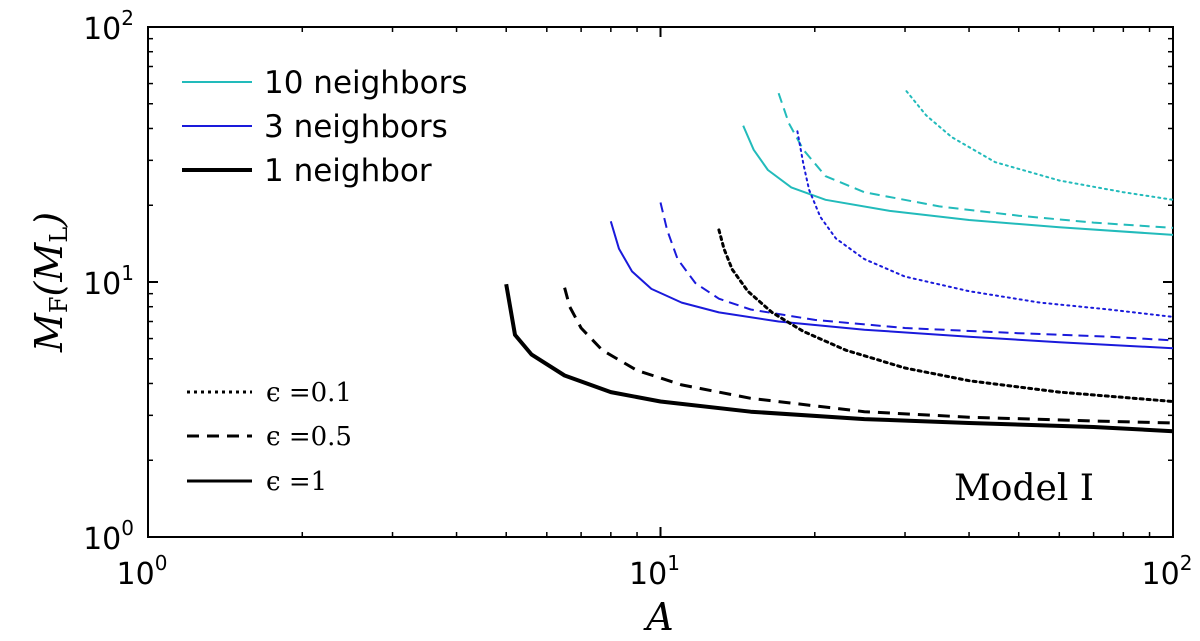  I want to click on x-tick-exp: 1, so click(673, 563).